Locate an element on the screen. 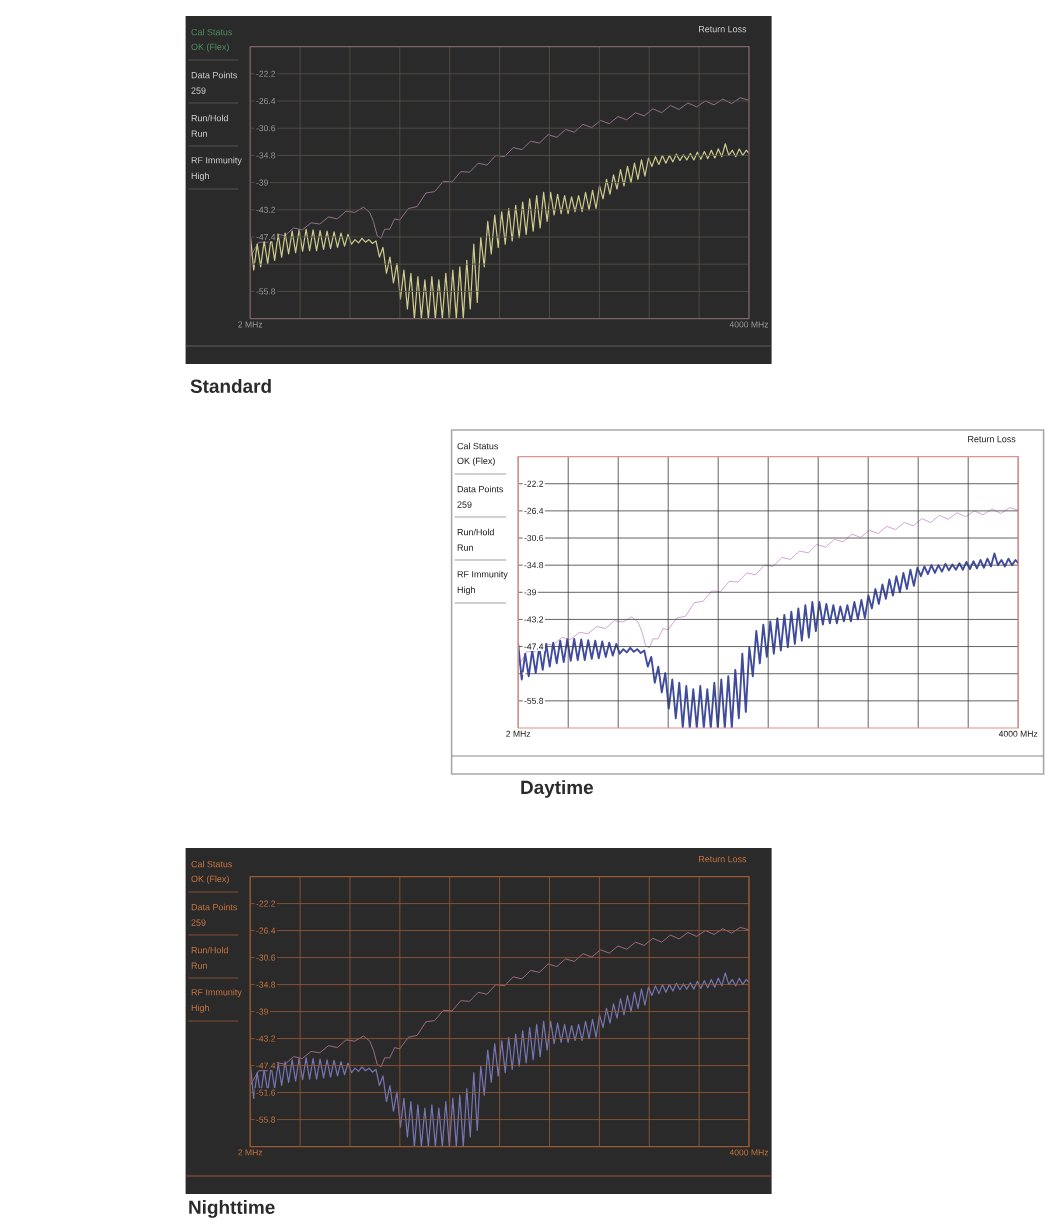 This screenshot has width=1050, height=1230. text: Daytime is located at coordinates (557, 789).